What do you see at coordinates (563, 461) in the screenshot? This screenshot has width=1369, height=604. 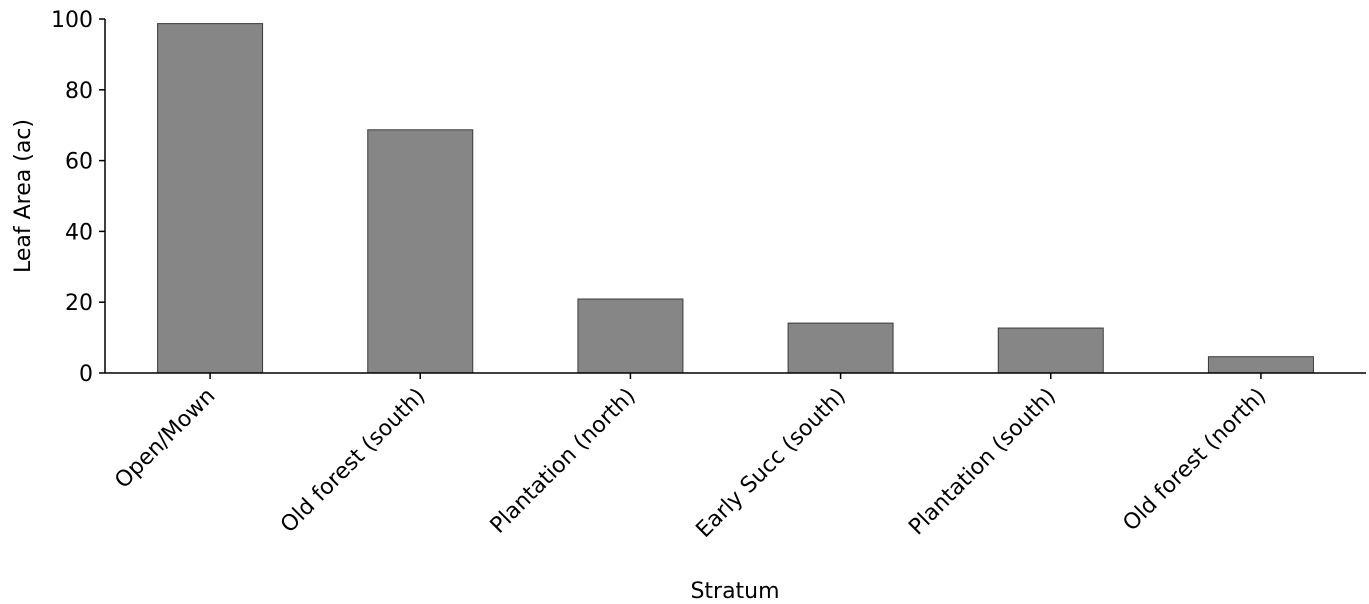 I see `x-tick-label: Plantation (north)` at bounding box center [563, 461].